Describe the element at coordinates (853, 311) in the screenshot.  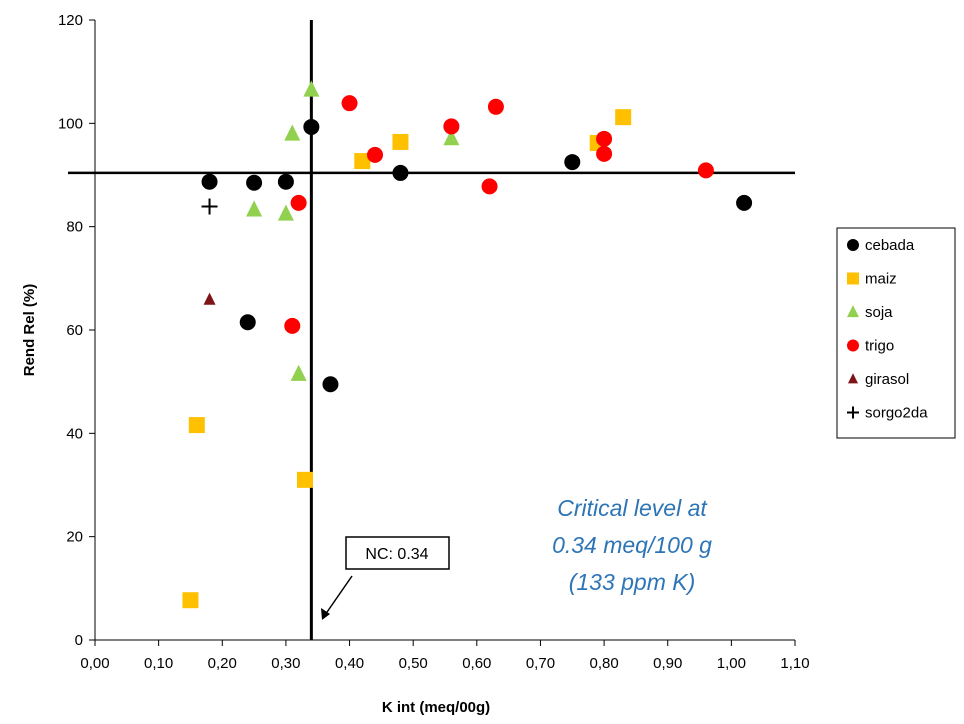
I see `legend-marker-soja` at that location.